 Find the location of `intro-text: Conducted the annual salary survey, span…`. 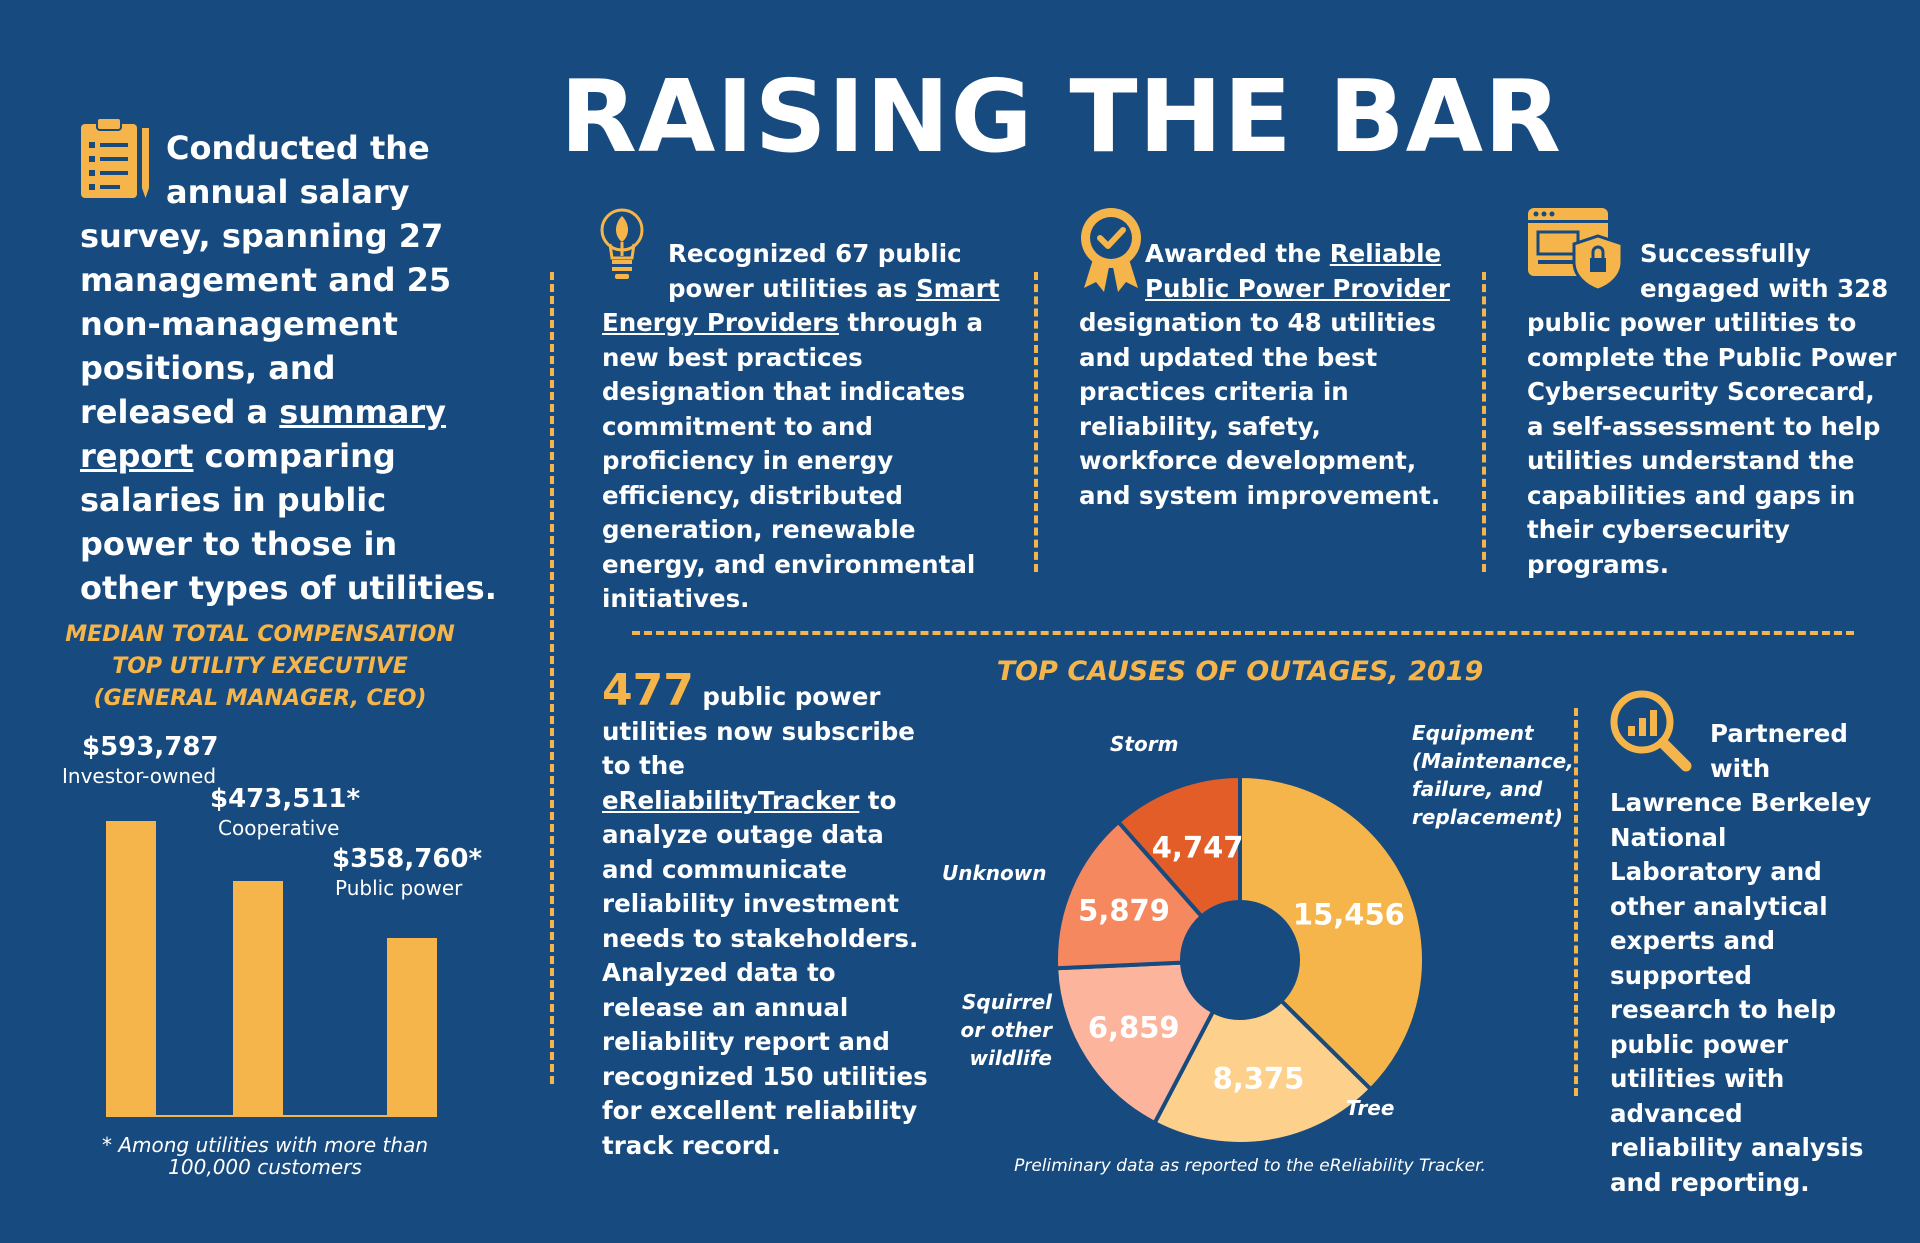

intro-text: Conducted the annual salary survey, span… is located at coordinates (290, 368).